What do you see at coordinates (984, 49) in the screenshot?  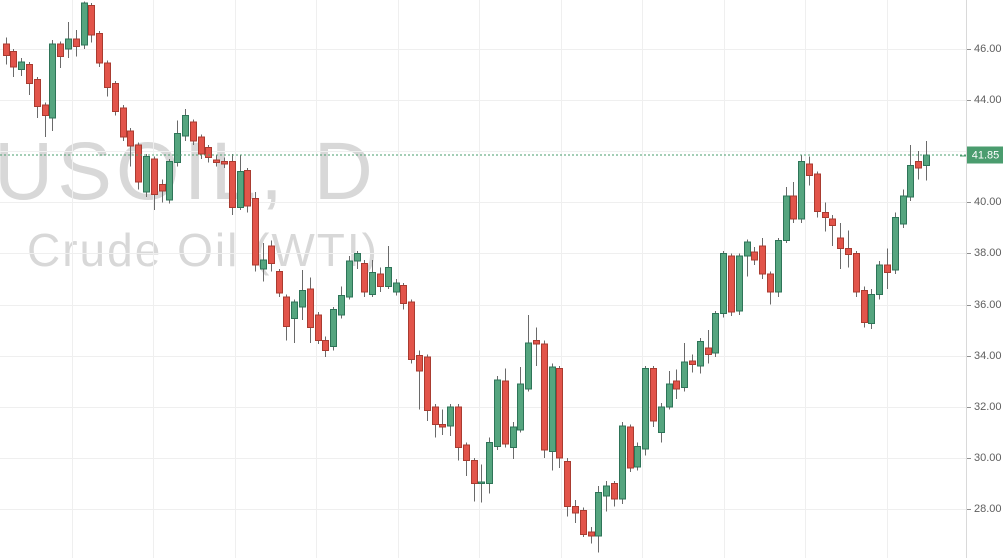 I see `price-axis-label: 46.00` at bounding box center [984, 49].